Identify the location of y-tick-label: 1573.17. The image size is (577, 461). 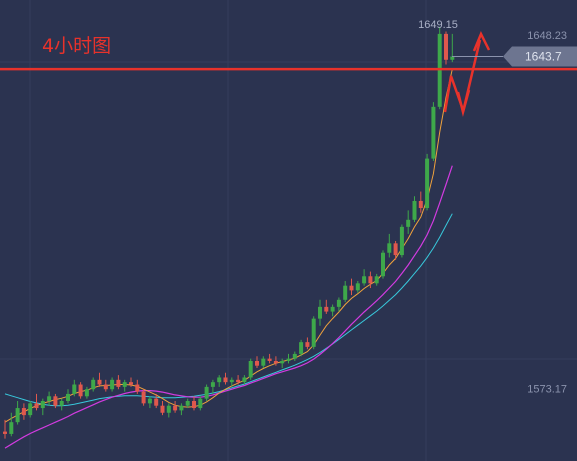
(547, 389).